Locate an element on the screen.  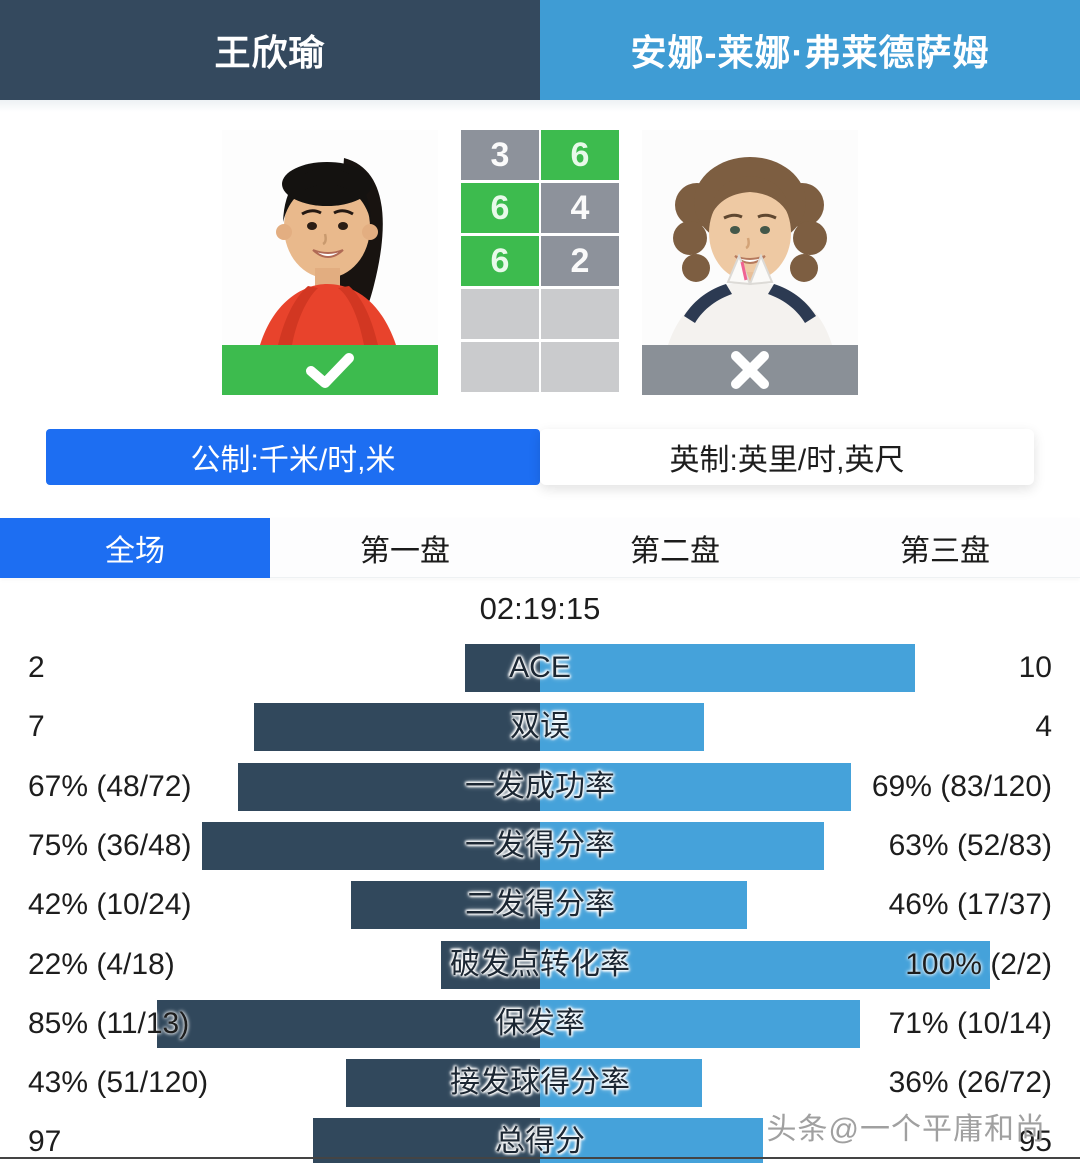
stat-value-right: 100% (2/2) is located at coordinates (978, 964).